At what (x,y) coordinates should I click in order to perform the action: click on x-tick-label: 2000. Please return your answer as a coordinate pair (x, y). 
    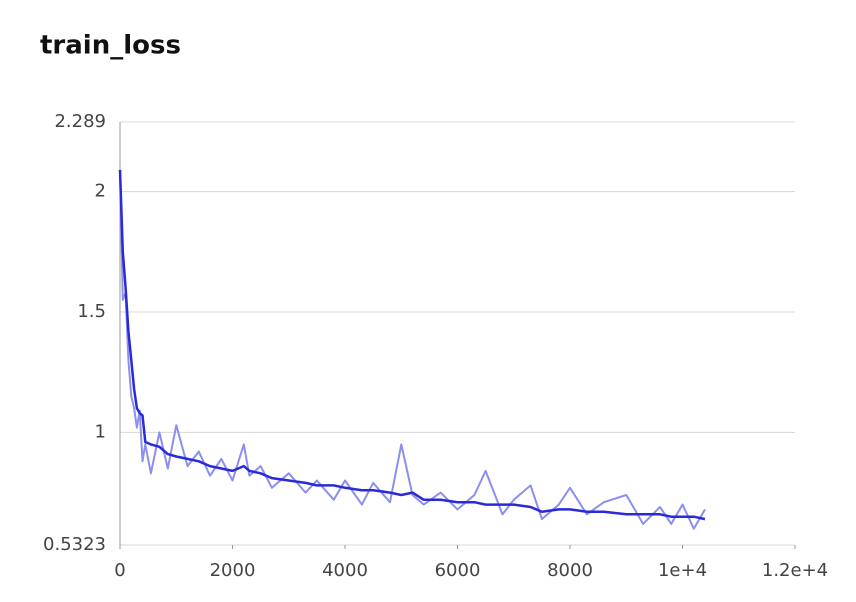
    Looking at the image, I should click on (233, 570).